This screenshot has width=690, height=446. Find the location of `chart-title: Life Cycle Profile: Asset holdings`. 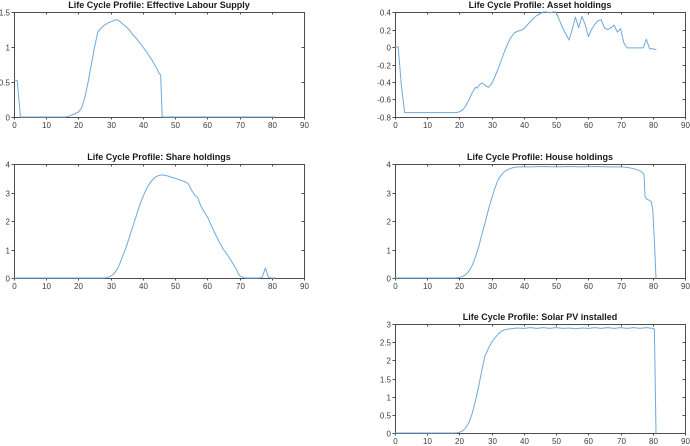

chart-title: Life Cycle Profile: Asset holdings is located at coordinates (540, 5).